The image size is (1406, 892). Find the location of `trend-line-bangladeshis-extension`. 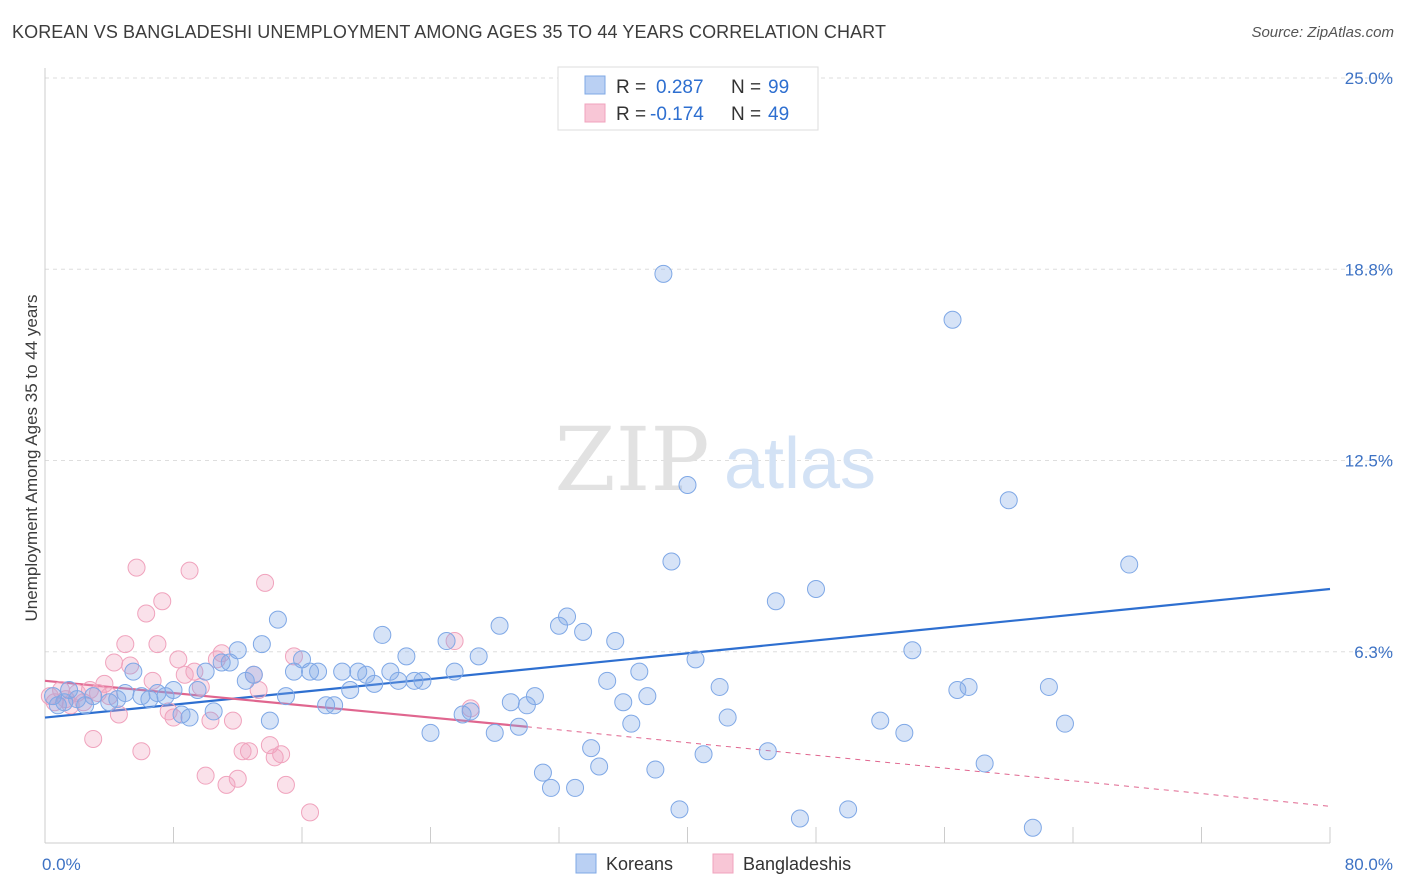

trend-line-bangladeshis-extension is located at coordinates (928, 766).